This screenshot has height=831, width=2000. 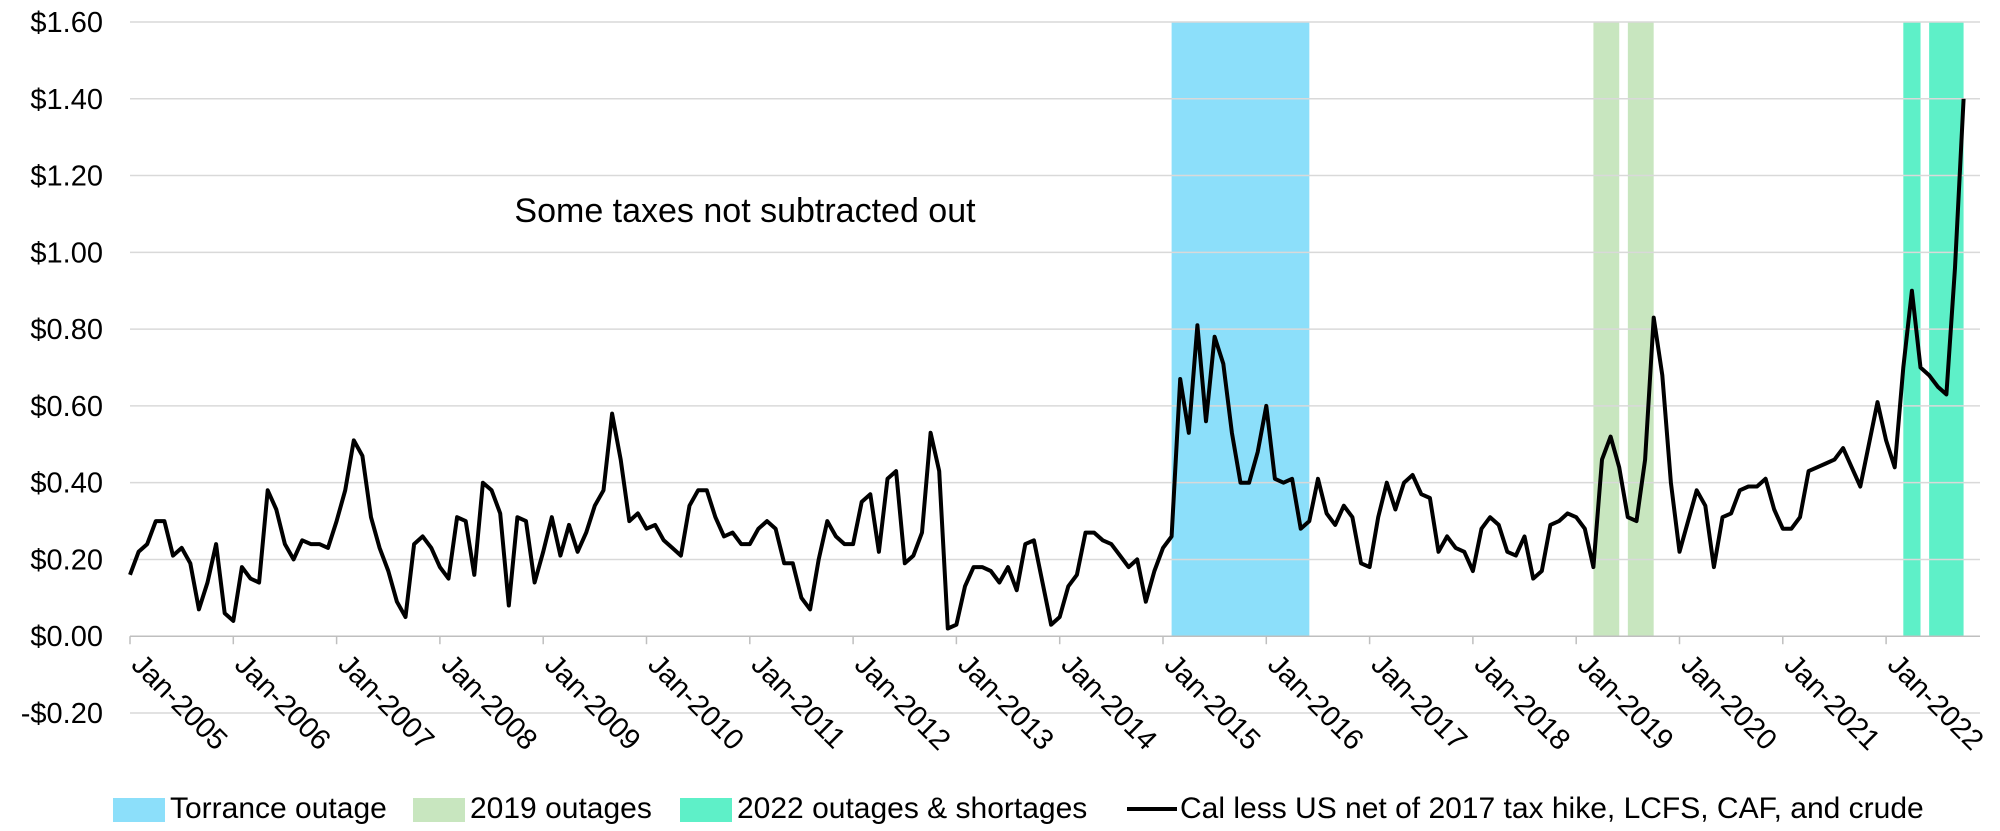 I want to click on x-tick-label: Jan-2008, so click(x=489, y=703).